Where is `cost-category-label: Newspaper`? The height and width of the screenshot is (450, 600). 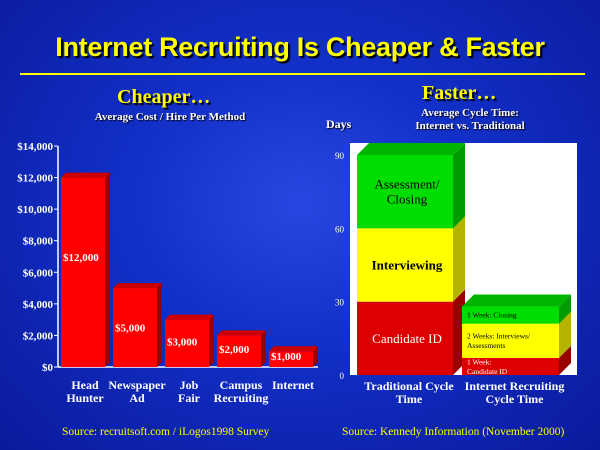 cost-category-label: Newspaper is located at coordinates (137, 385).